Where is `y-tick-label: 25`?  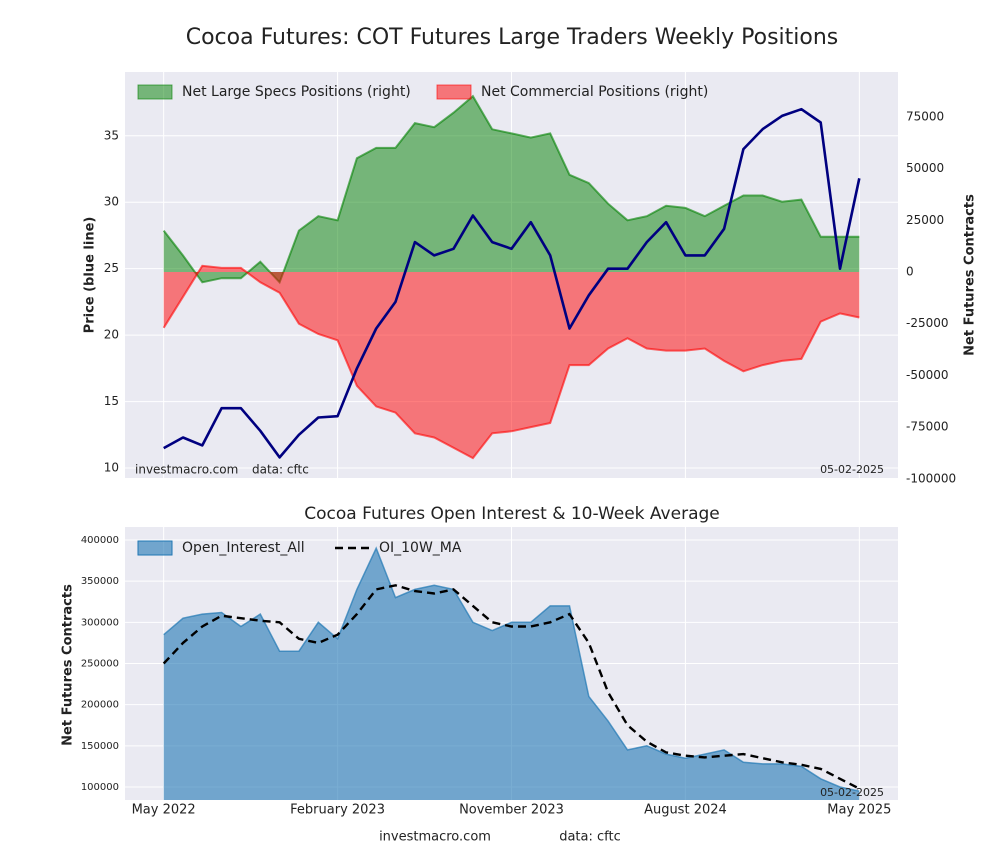 y-tick-label: 25 is located at coordinates (111, 268).